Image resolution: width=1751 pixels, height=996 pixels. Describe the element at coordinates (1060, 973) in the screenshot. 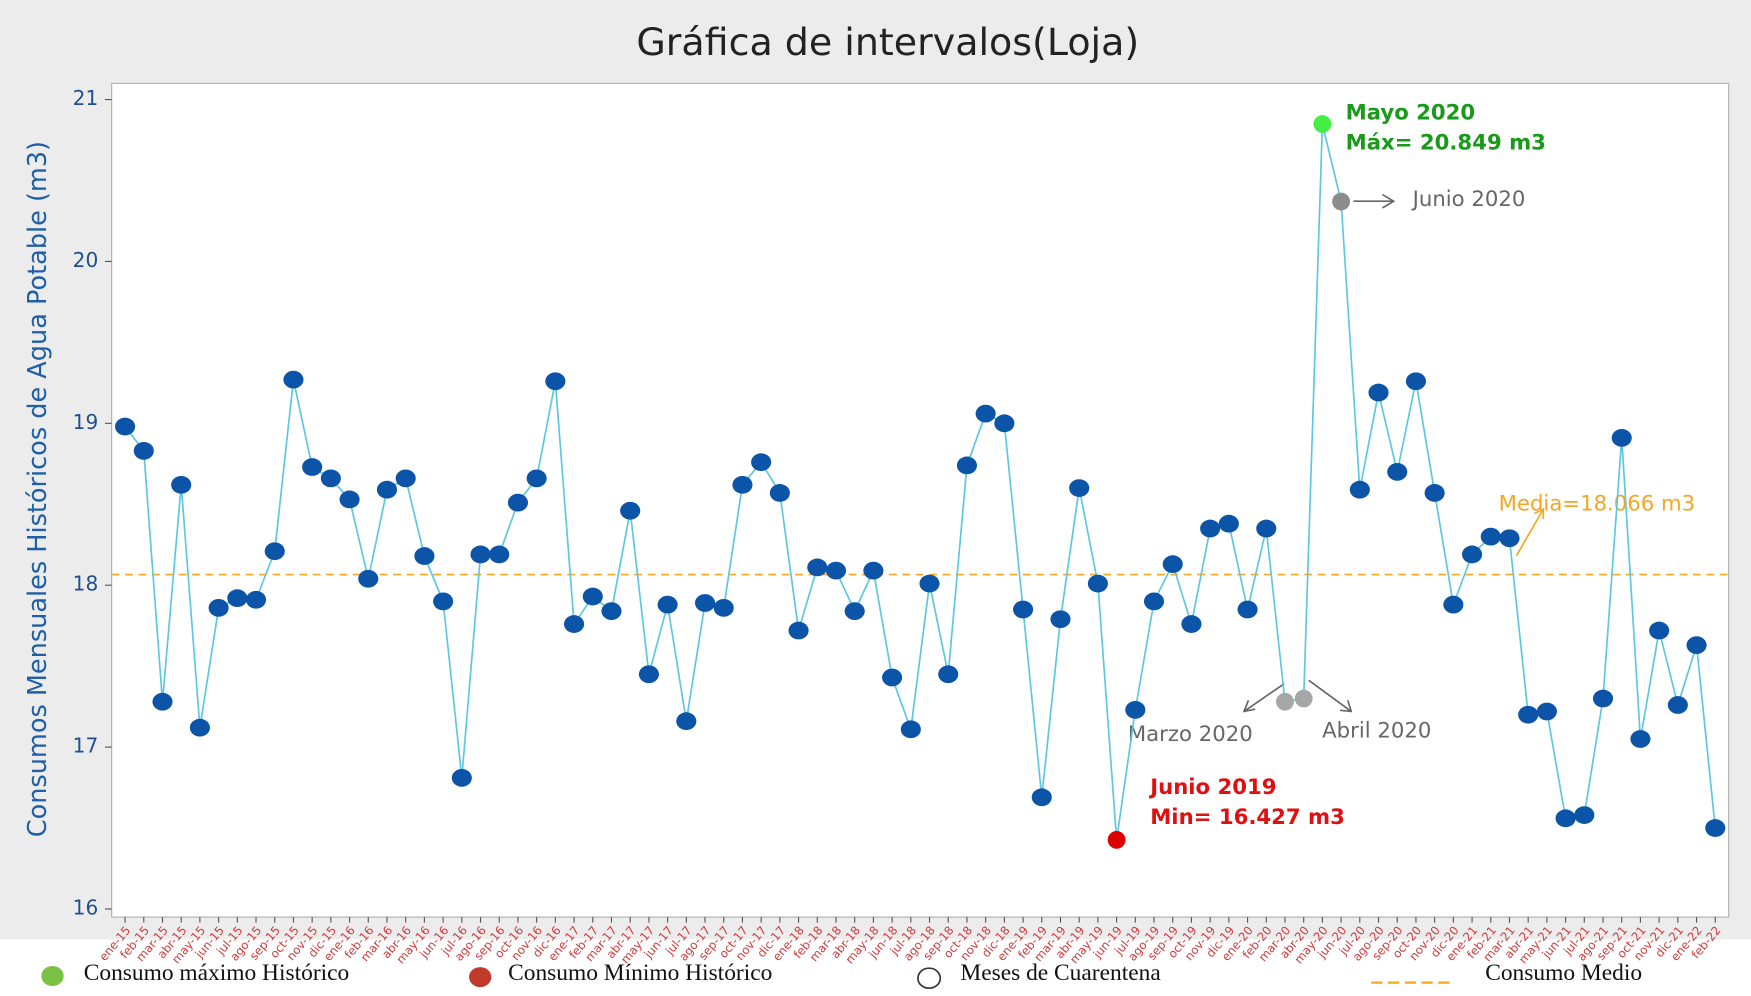

I see `legend-label: Meses de Cuarentena` at that location.